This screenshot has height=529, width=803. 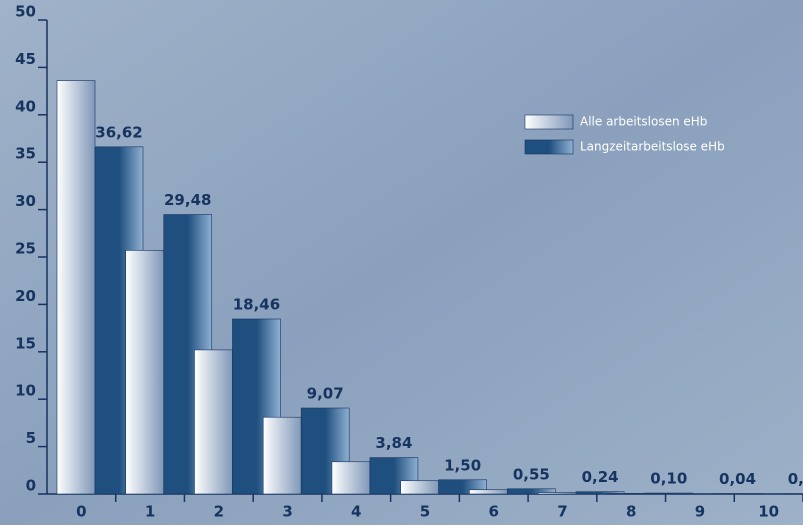 I want to click on value-label: 1,50, so click(x=462, y=465).